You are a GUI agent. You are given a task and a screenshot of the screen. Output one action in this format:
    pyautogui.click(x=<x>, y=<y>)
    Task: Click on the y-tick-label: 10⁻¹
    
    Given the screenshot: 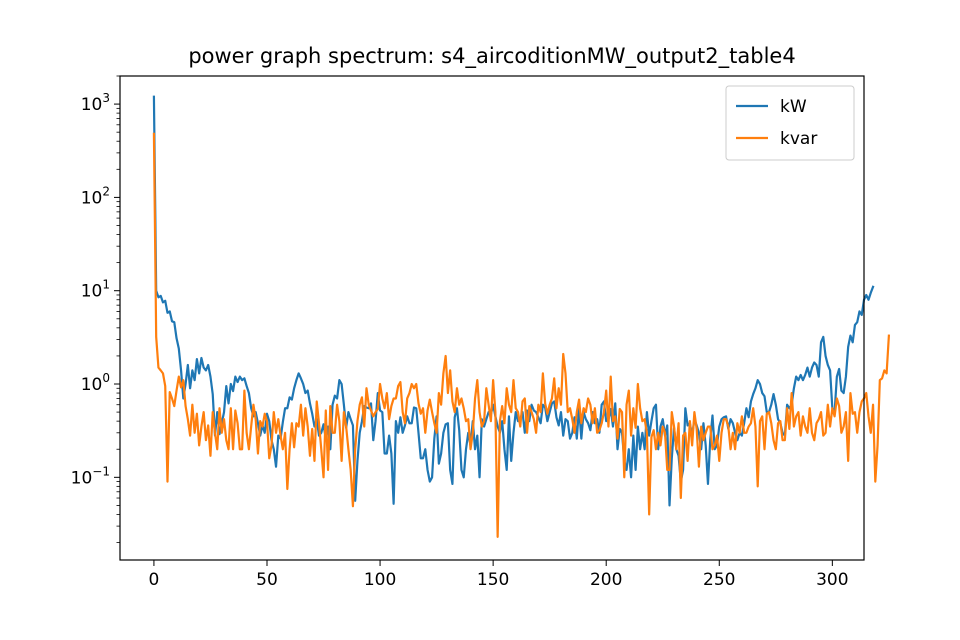 What is the action you would take?
    pyautogui.click(x=90, y=476)
    